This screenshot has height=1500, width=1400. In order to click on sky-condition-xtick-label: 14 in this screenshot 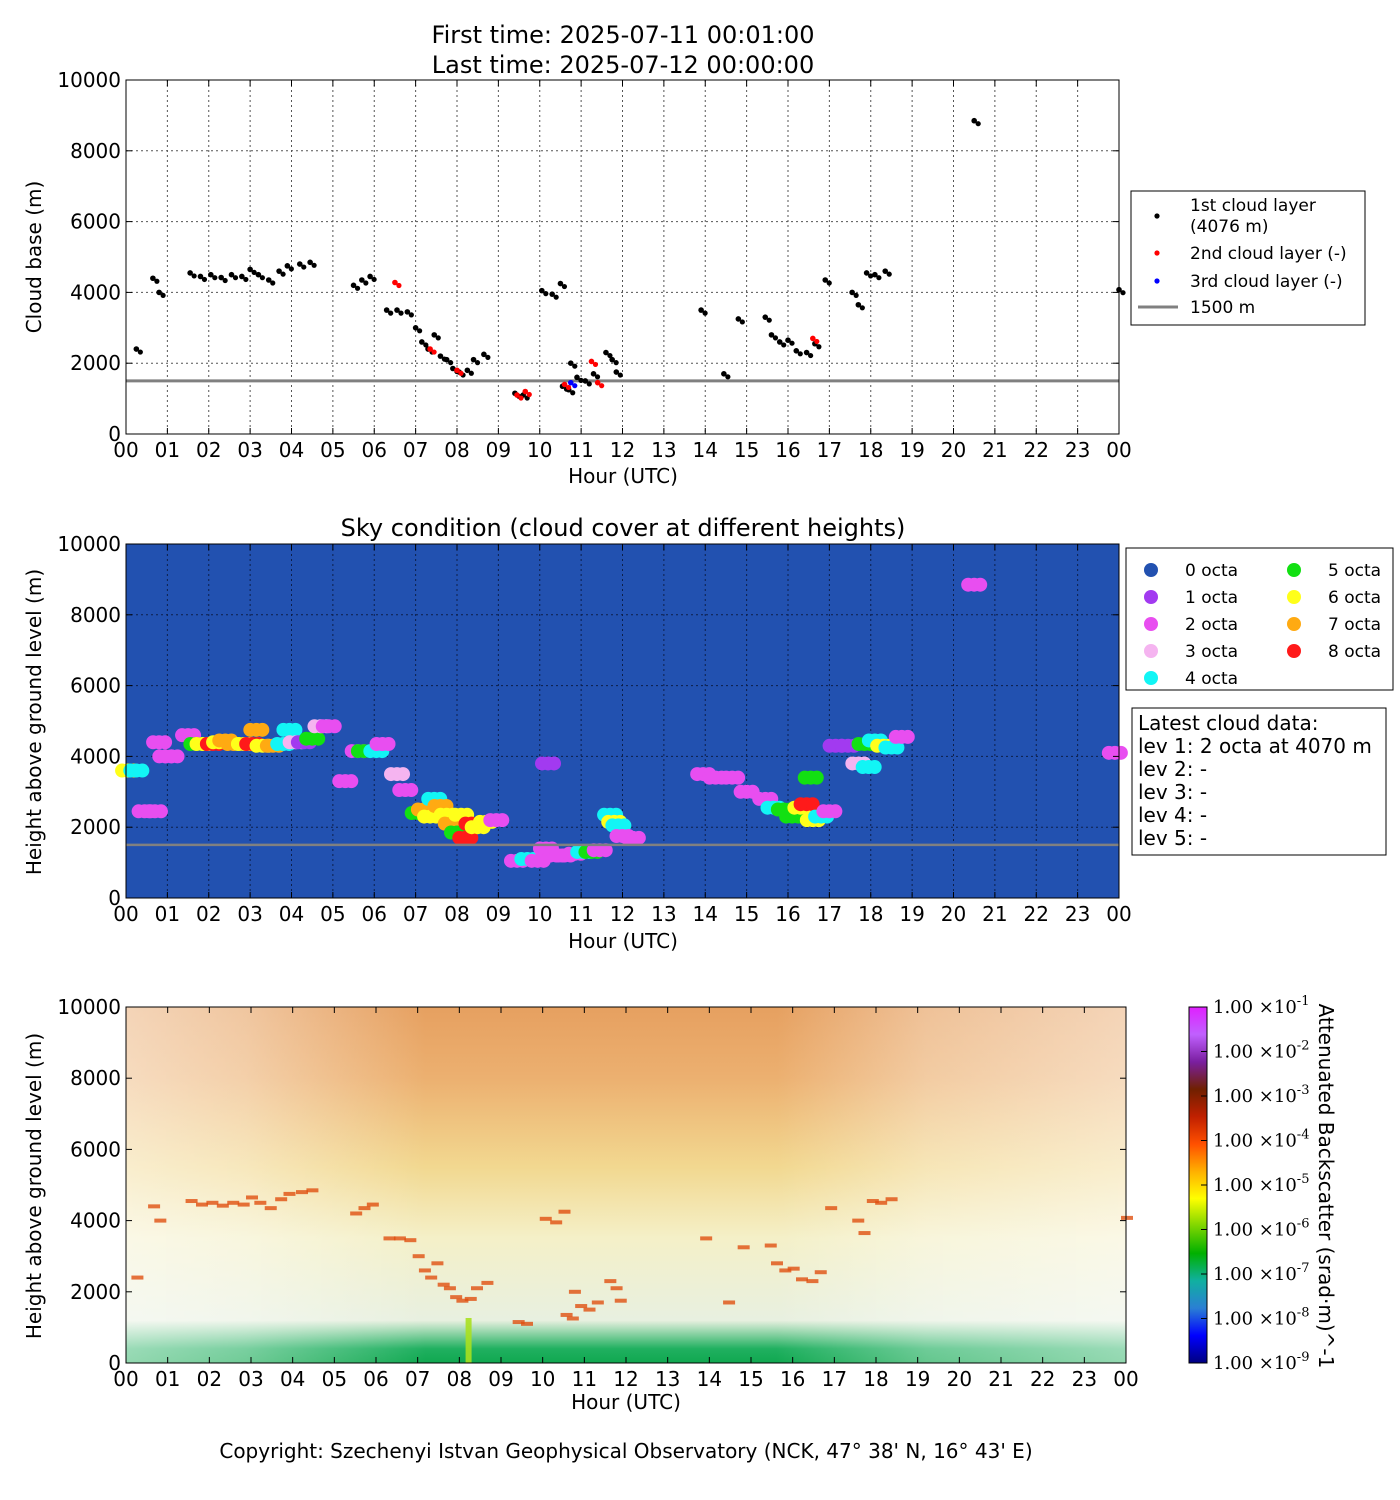, I will do `click(705, 914)`.